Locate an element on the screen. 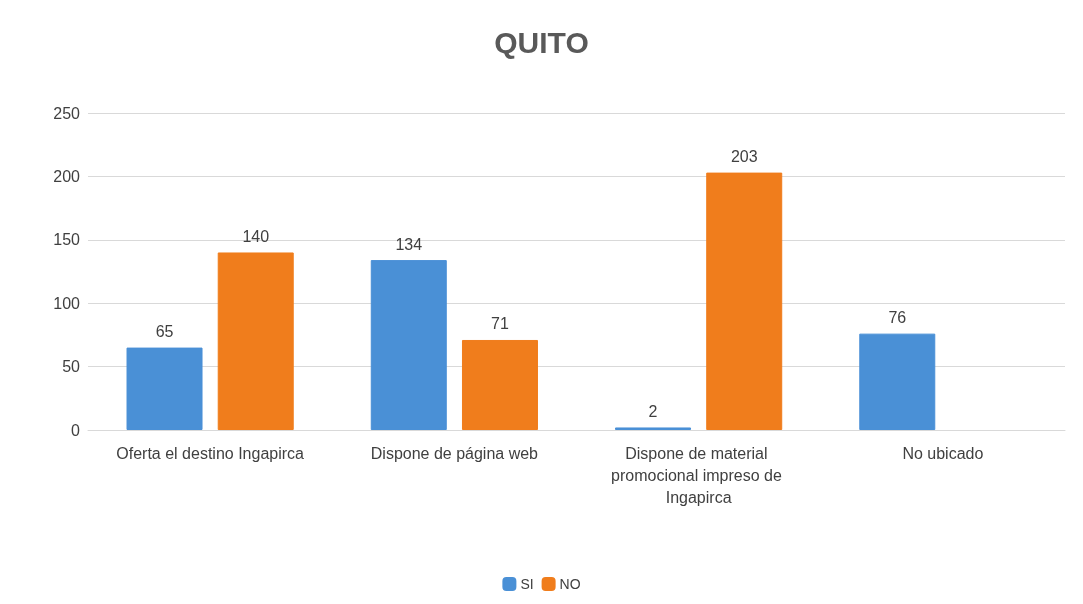 The image size is (1083, 604). y-tick-label: 50 is located at coordinates (71, 367).